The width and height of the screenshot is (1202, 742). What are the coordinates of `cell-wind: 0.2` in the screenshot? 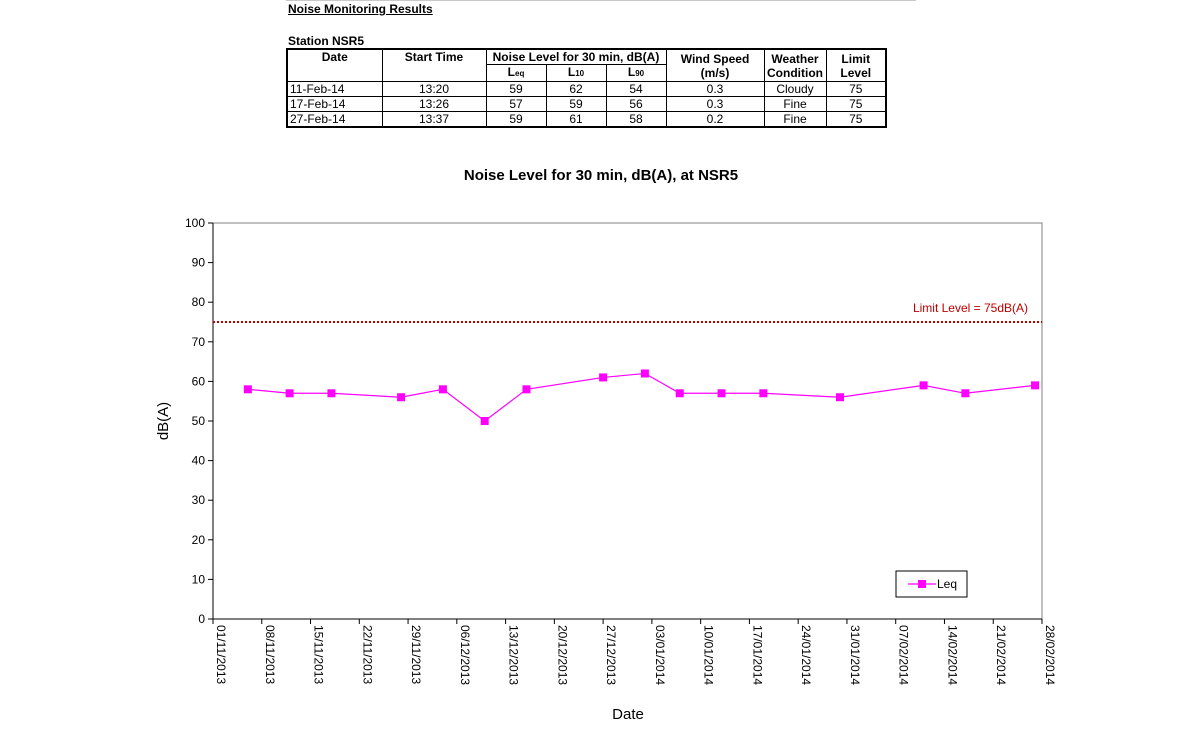 It's located at (715, 119).